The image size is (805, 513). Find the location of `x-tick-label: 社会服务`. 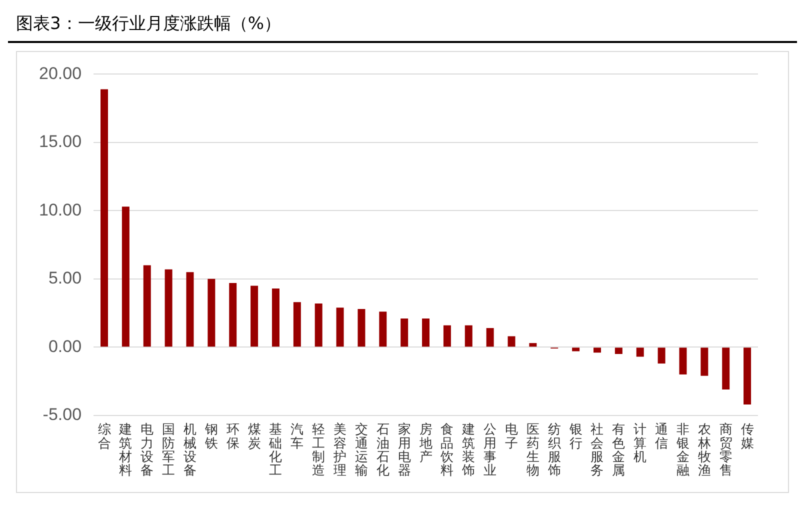

x-tick-label: 社会服务 is located at coordinates (597, 450).